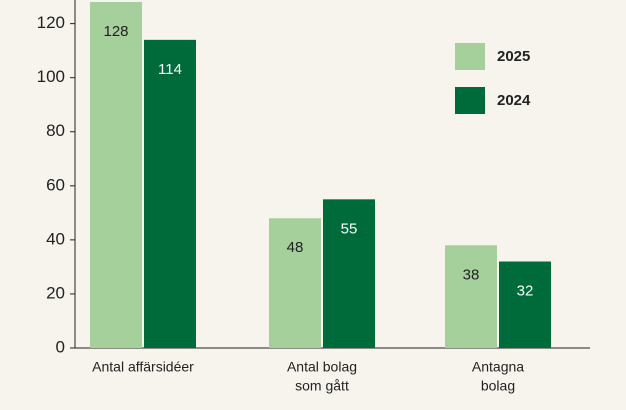 This screenshot has width=626, height=410. Describe the element at coordinates (525, 290) in the screenshot. I see `value-label: 32` at that location.